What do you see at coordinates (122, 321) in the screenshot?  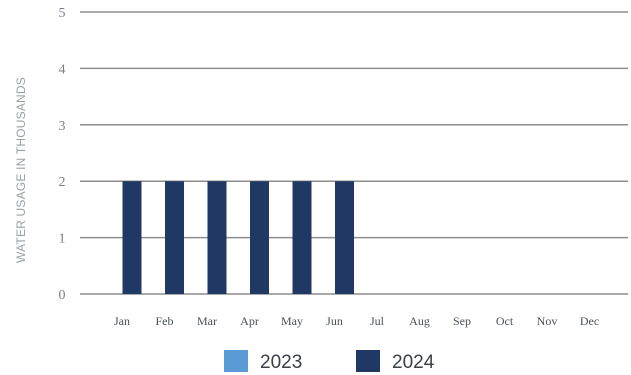 I see `x-tick-label: Jan` at bounding box center [122, 321].